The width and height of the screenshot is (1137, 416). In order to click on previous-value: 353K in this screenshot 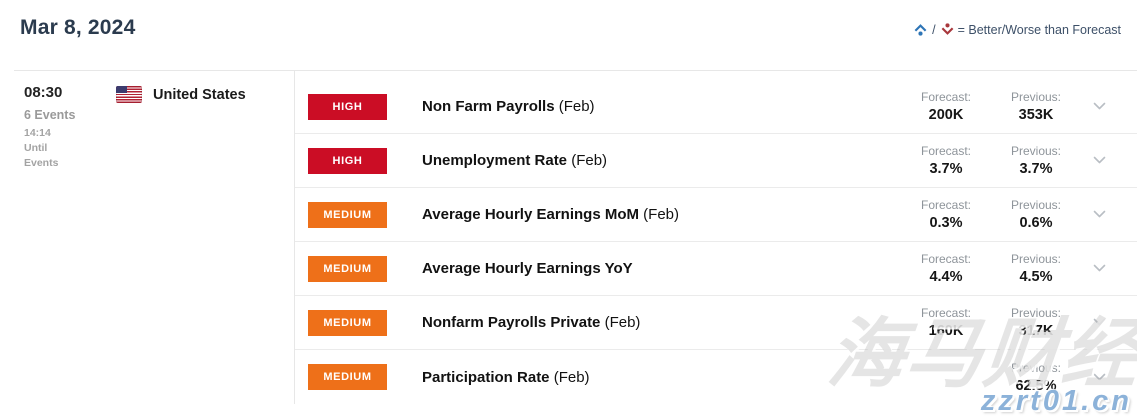, I will do `click(1036, 115)`.